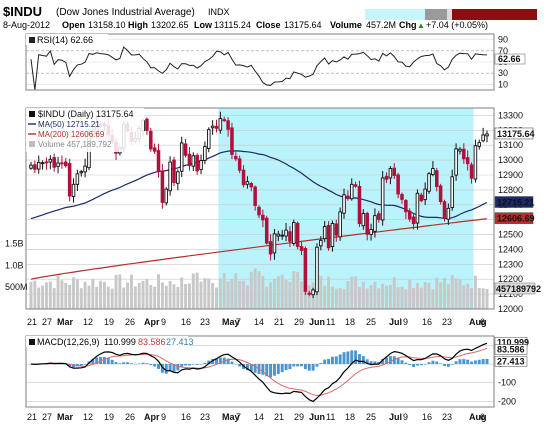 The height and width of the screenshot is (440, 560). What do you see at coordinates (170, 25) in the screenshot?
I see `high-value: 13202.65` at bounding box center [170, 25].